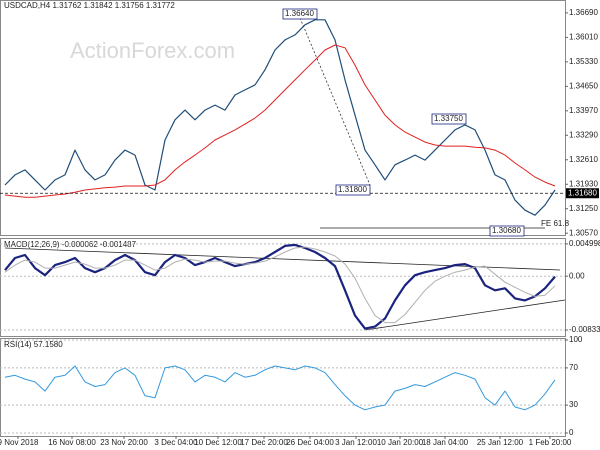  What do you see at coordinates (264, 442) in the screenshot?
I see `x-tick-label: 17 Dec 20:00` at bounding box center [264, 442].